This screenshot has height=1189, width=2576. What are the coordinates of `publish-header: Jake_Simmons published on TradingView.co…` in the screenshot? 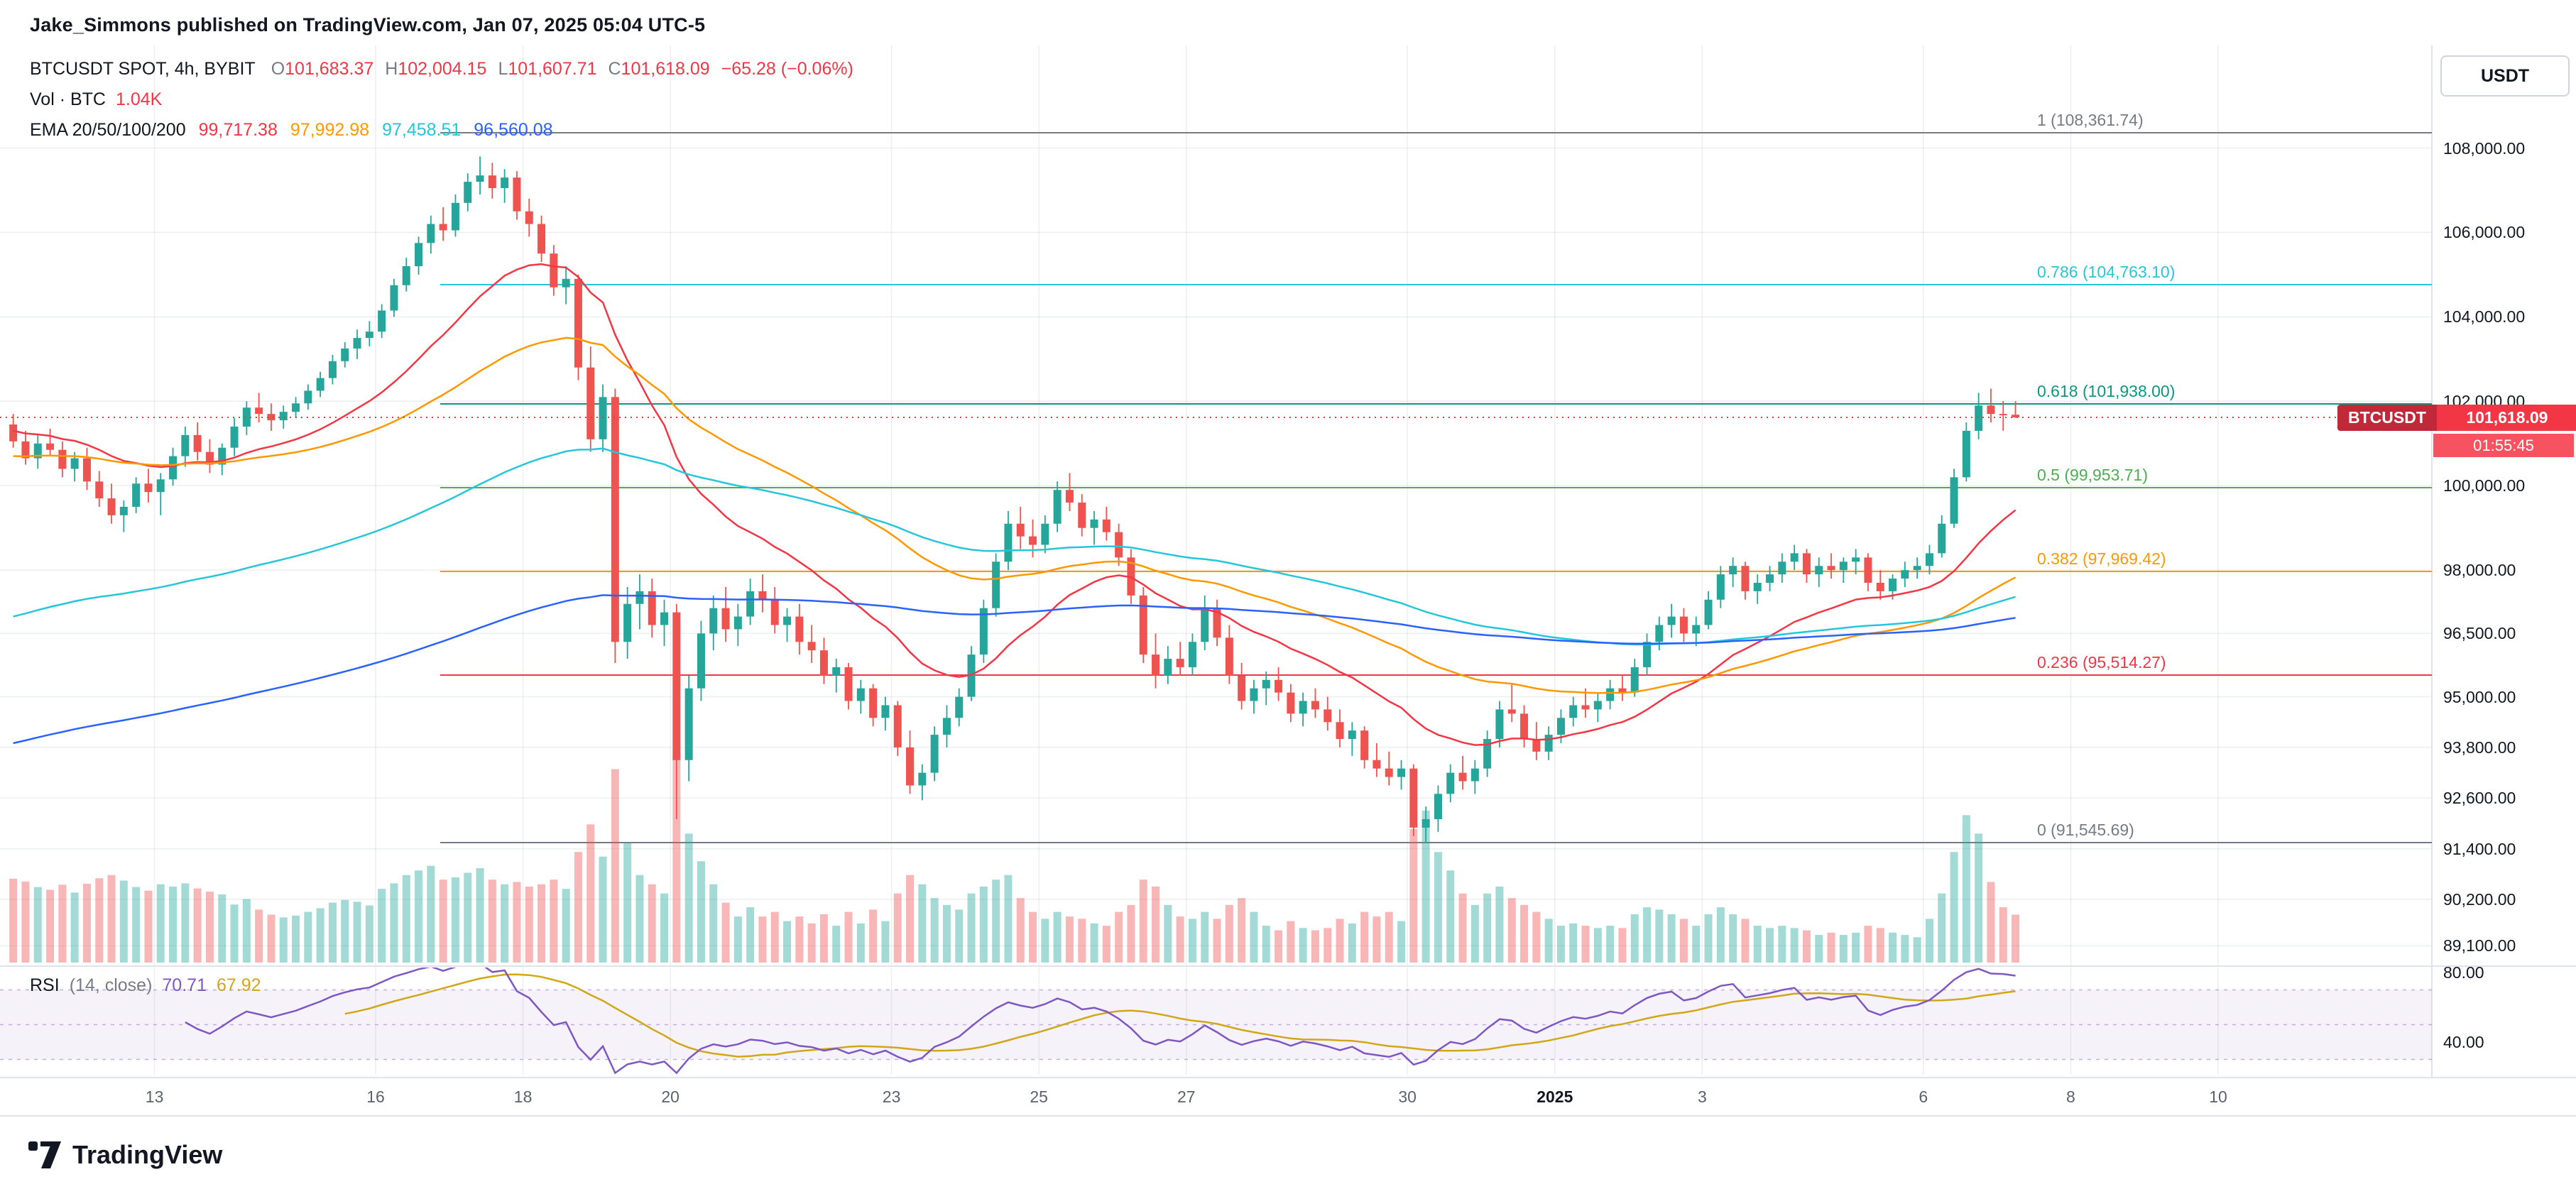 It's located at (368, 24).